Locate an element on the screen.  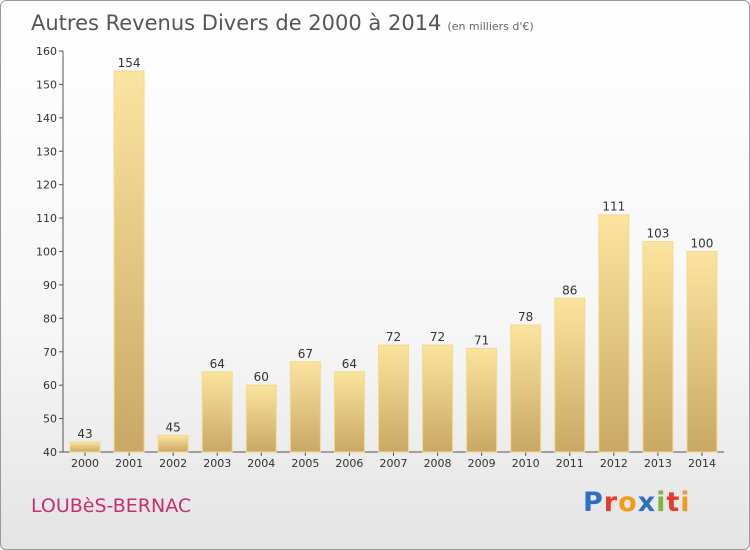
y-tick-label: 40 is located at coordinates (50, 452).